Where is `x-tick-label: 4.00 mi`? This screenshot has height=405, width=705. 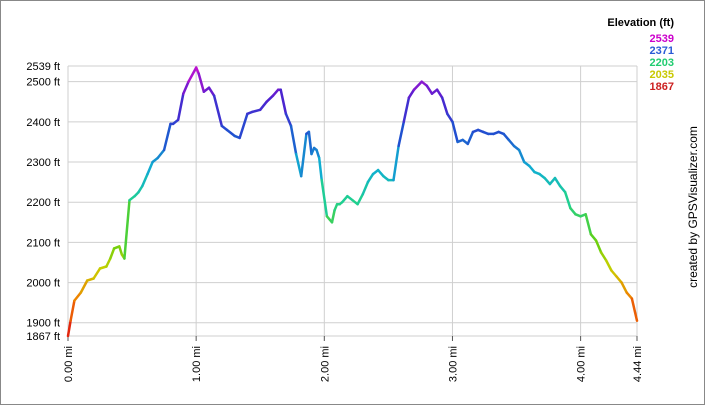 x-tick-label: 4.00 mi is located at coordinates (582, 364).